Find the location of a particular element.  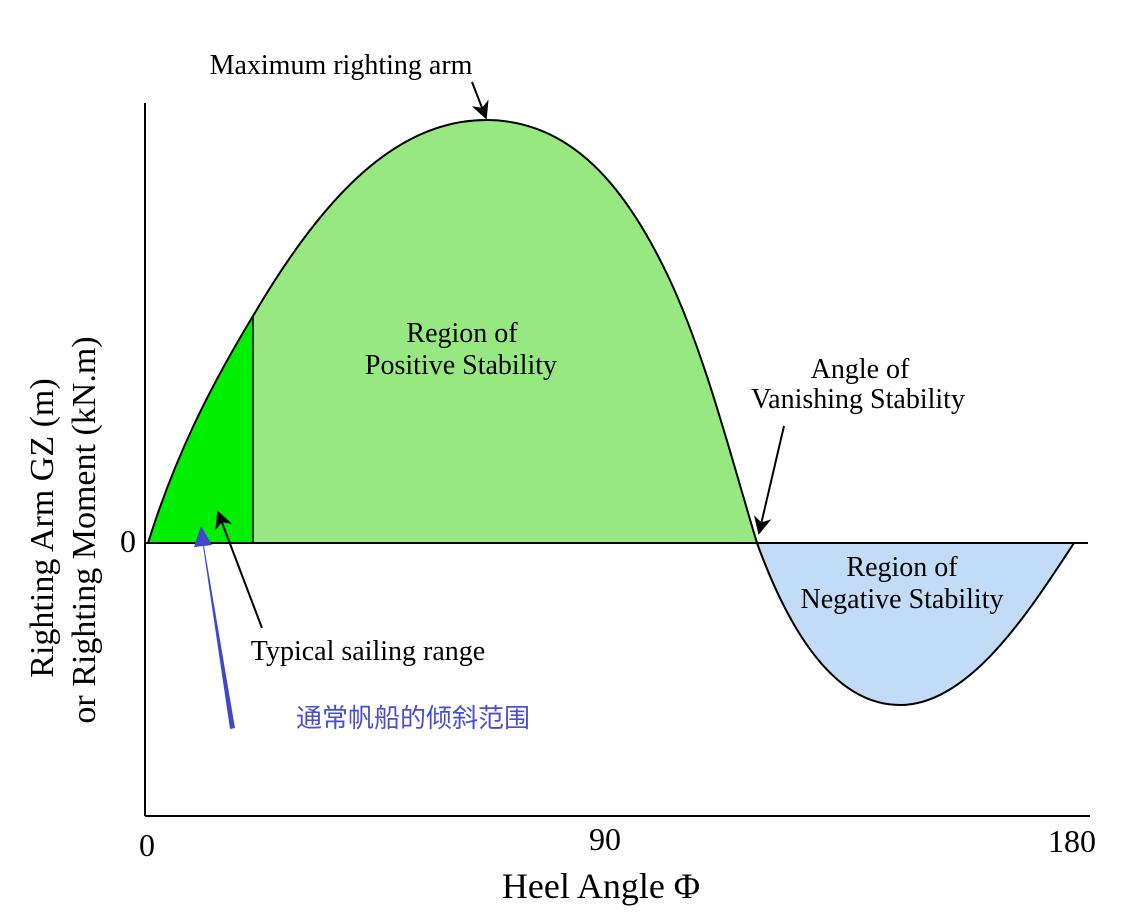

x-tick-label-180: 180 is located at coordinates (1072, 841).